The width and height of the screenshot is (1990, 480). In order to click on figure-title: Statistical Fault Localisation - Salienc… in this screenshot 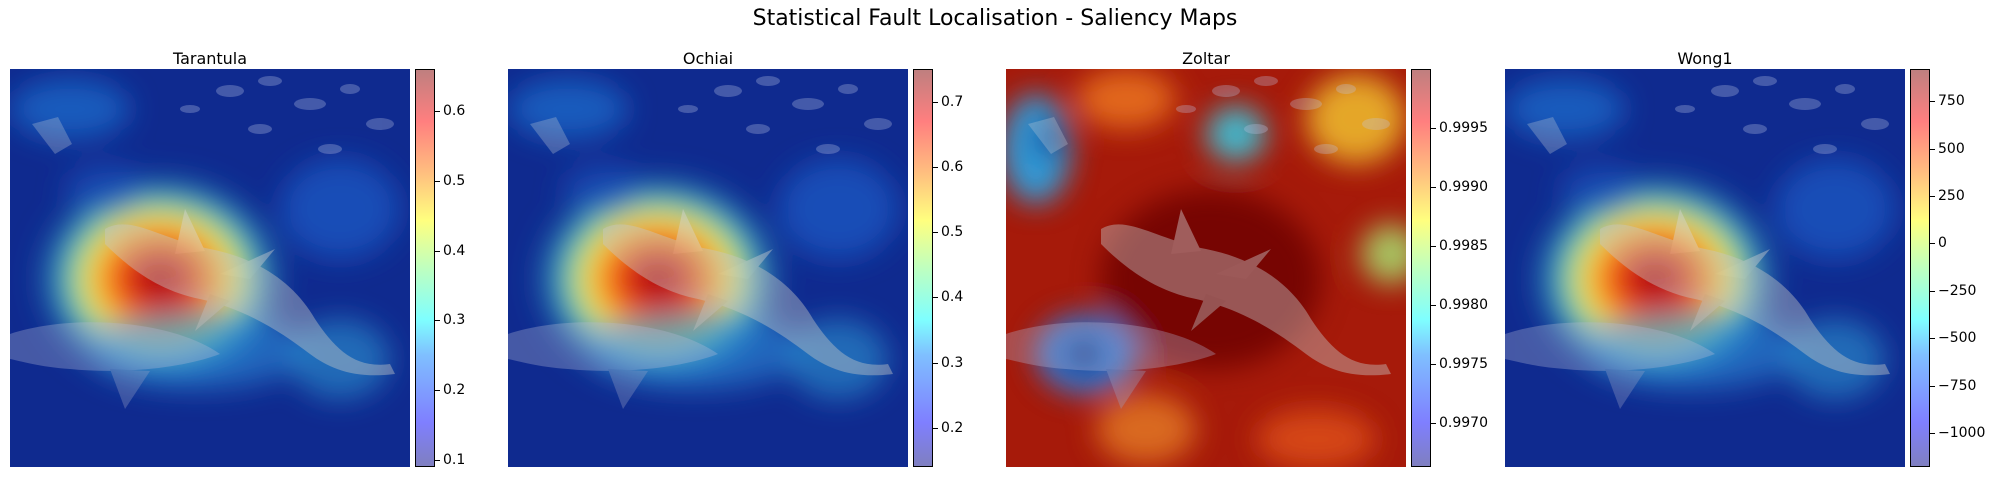, I will do `click(995, 18)`.